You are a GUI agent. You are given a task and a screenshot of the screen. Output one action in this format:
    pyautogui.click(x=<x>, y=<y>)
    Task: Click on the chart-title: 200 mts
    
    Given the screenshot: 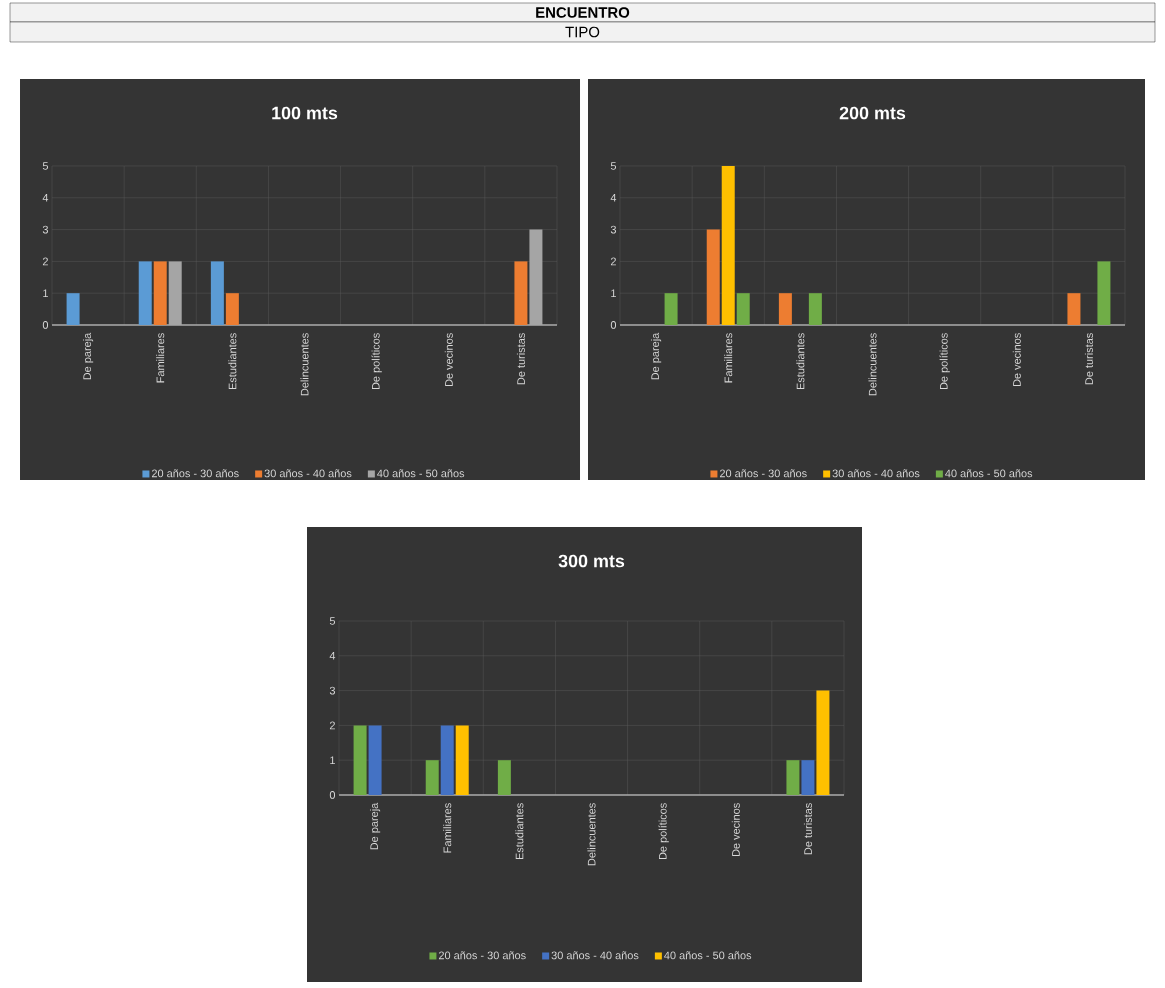 What is the action you would take?
    pyautogui.click(x=872, y=113)
    